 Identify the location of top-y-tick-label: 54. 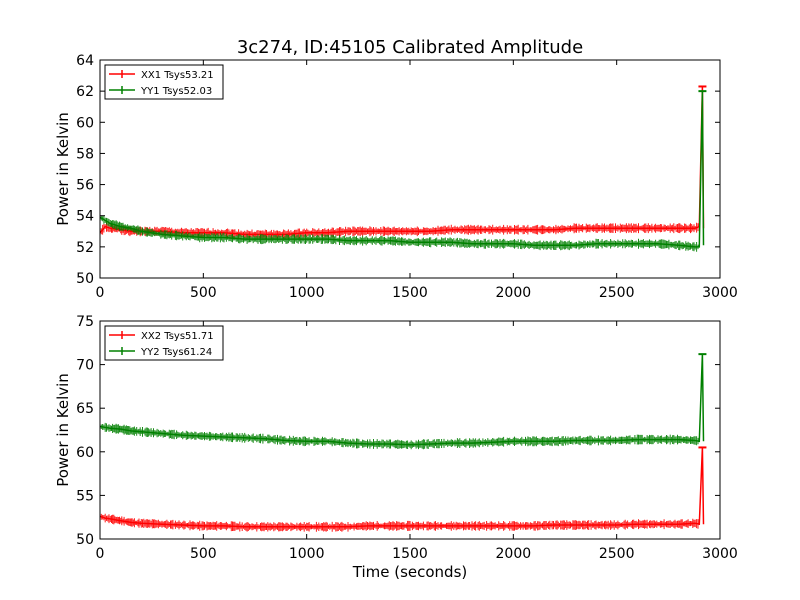
(85, 217).